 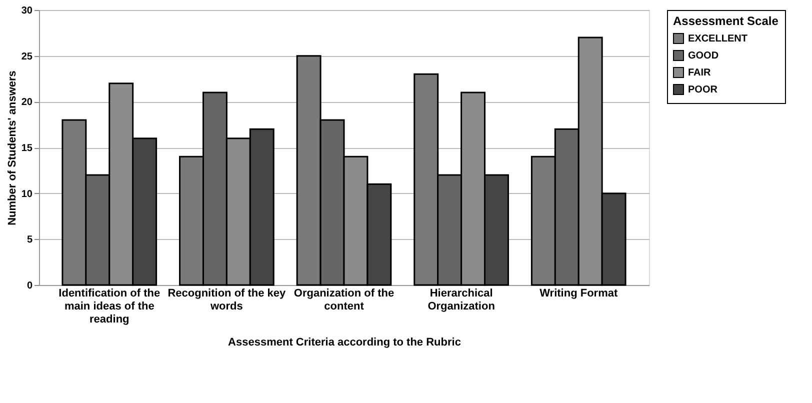 What do you see at coordinates (703, 90) in the screenshot?
I see `legend-label: POOR` at bounding box center [703, 90].